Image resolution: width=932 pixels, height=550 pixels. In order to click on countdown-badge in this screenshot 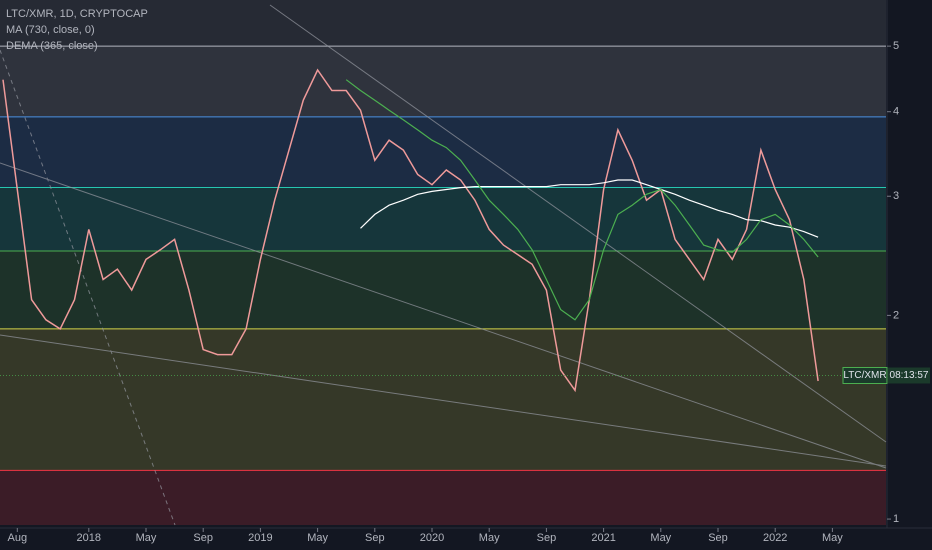, I will do `click(909, 375)`.